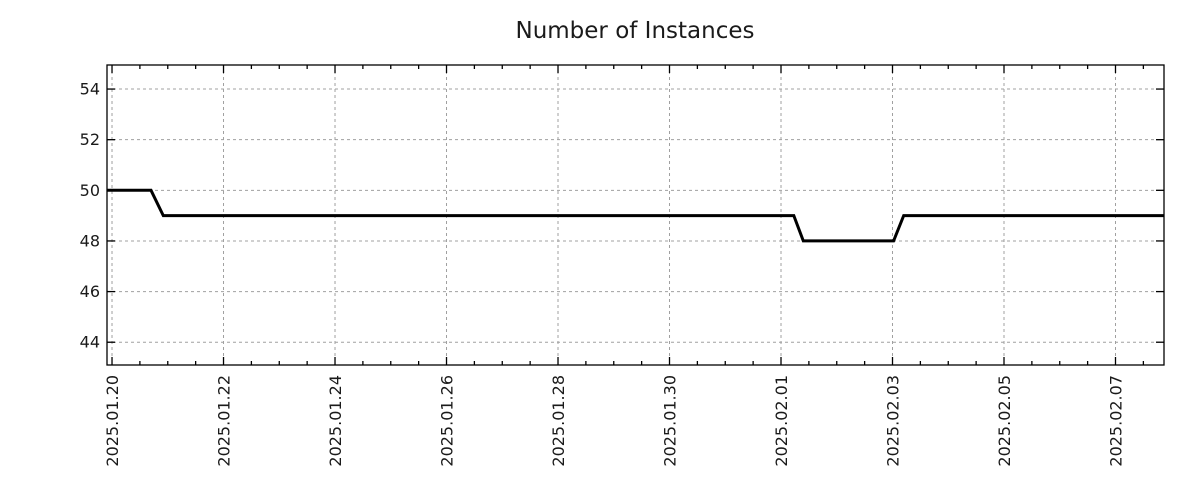  I want to click on y-tick-label: 44, so click(90, 342).